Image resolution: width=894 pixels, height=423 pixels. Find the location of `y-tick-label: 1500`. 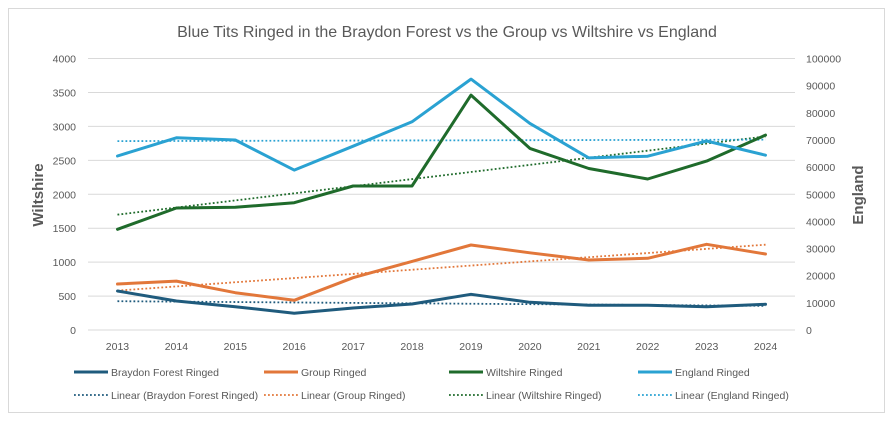

y-tick-label: 1500 is located at coordinates (65, 229).